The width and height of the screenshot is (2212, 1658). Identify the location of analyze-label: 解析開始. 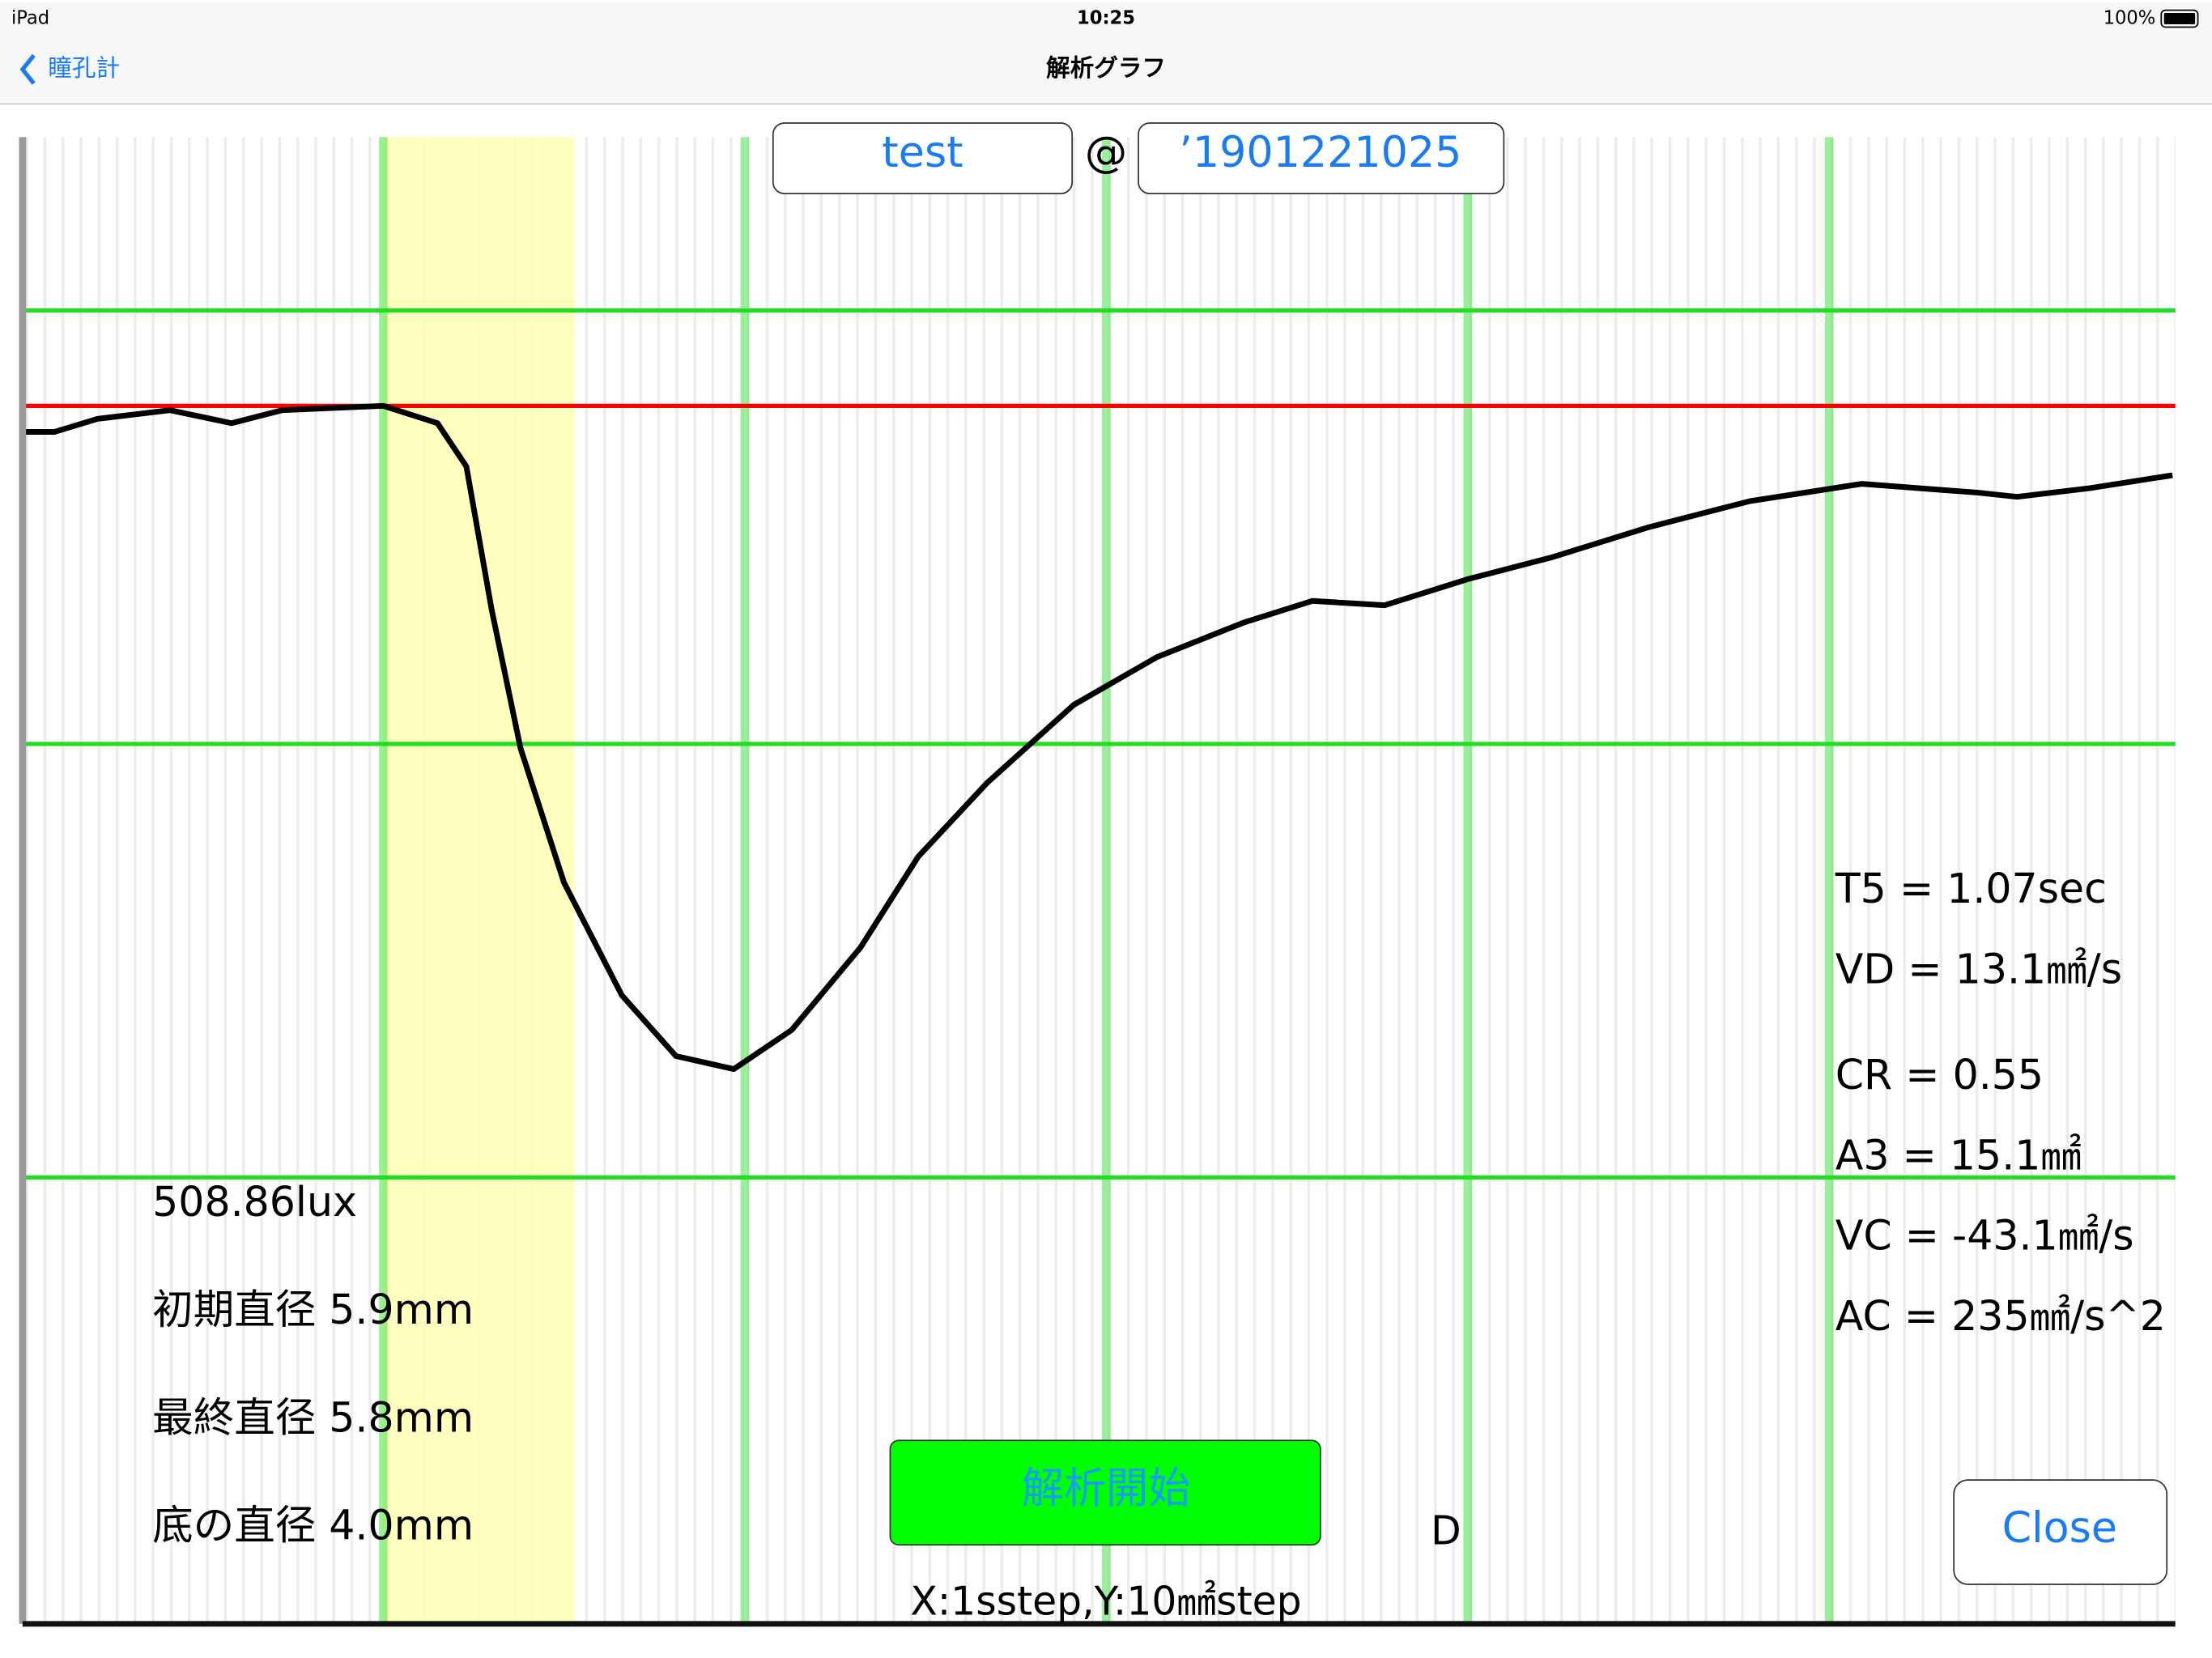
(1105, 1488).